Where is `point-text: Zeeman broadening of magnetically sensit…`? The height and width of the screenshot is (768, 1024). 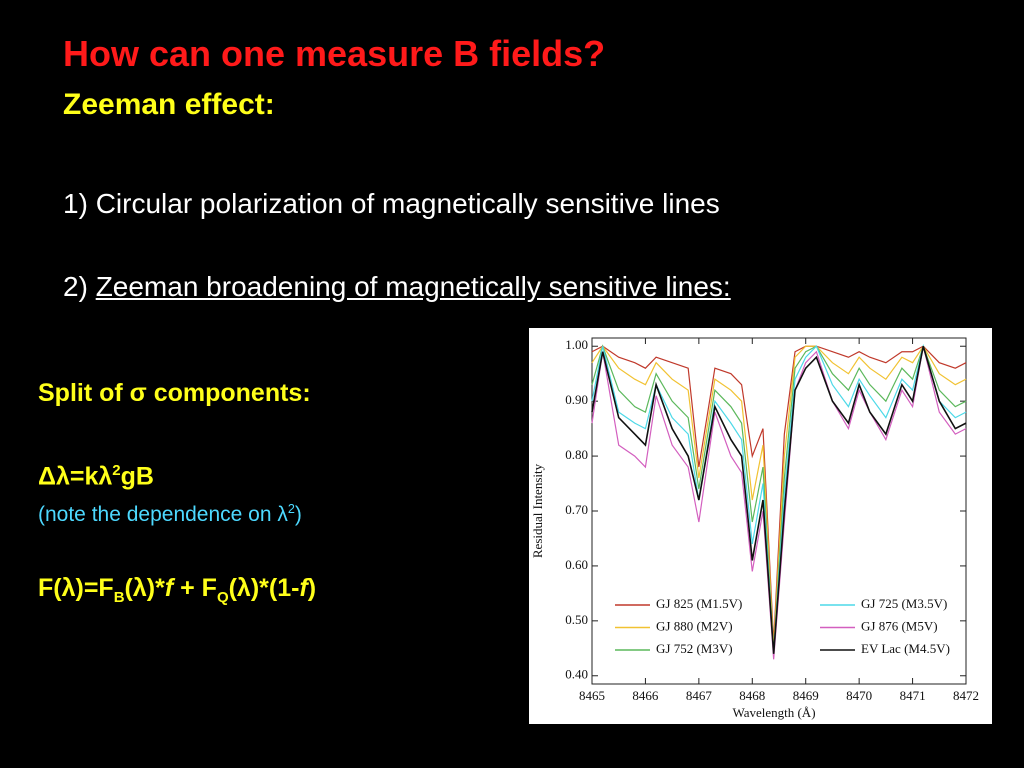
point-text: Zeeman broadening of magnetically sensit… is located at coordinates (413, 286).